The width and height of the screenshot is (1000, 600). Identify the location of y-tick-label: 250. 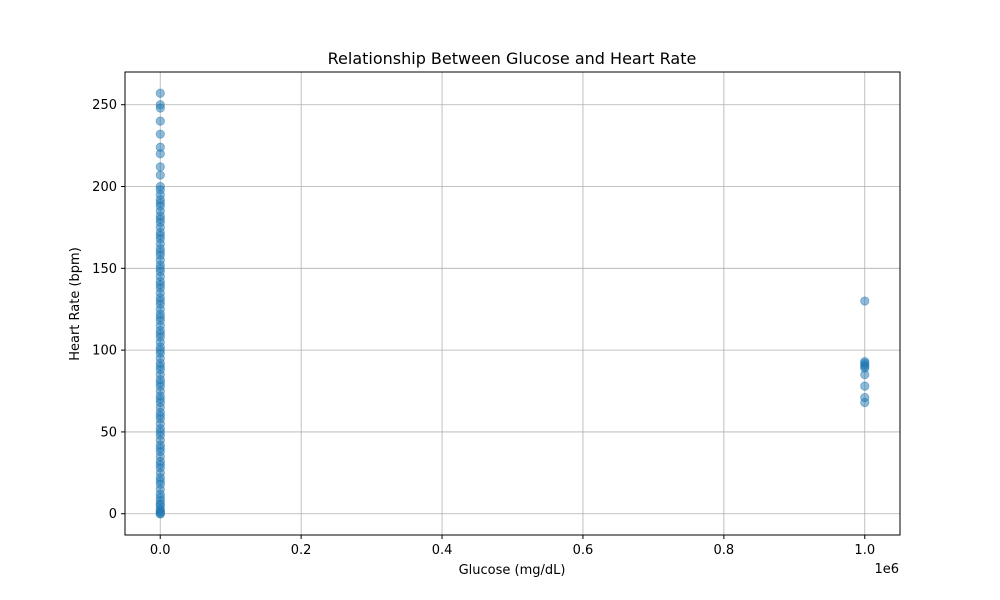
(104, 105).